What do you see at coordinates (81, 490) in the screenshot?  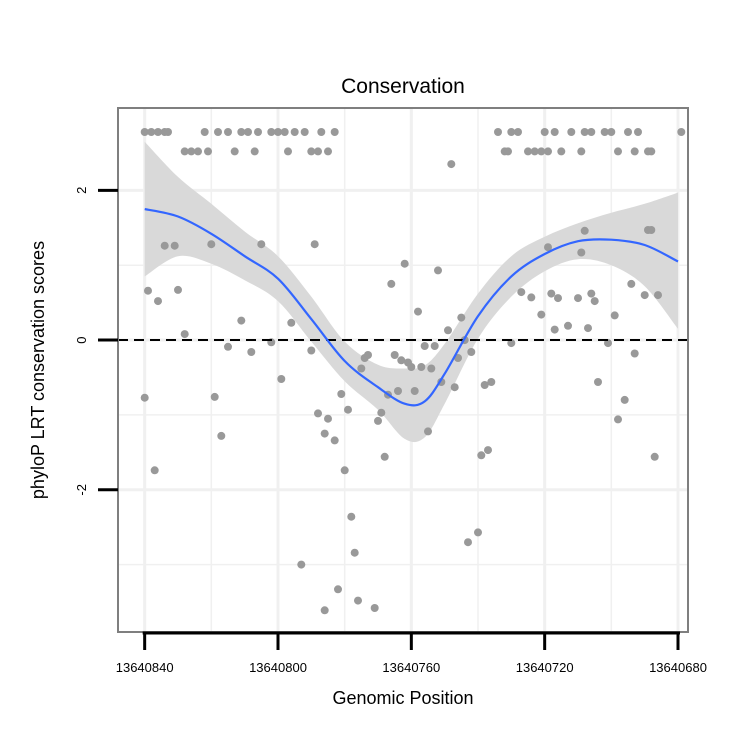 I see `y-tick-label: -2` at bounding box center [81, 490].